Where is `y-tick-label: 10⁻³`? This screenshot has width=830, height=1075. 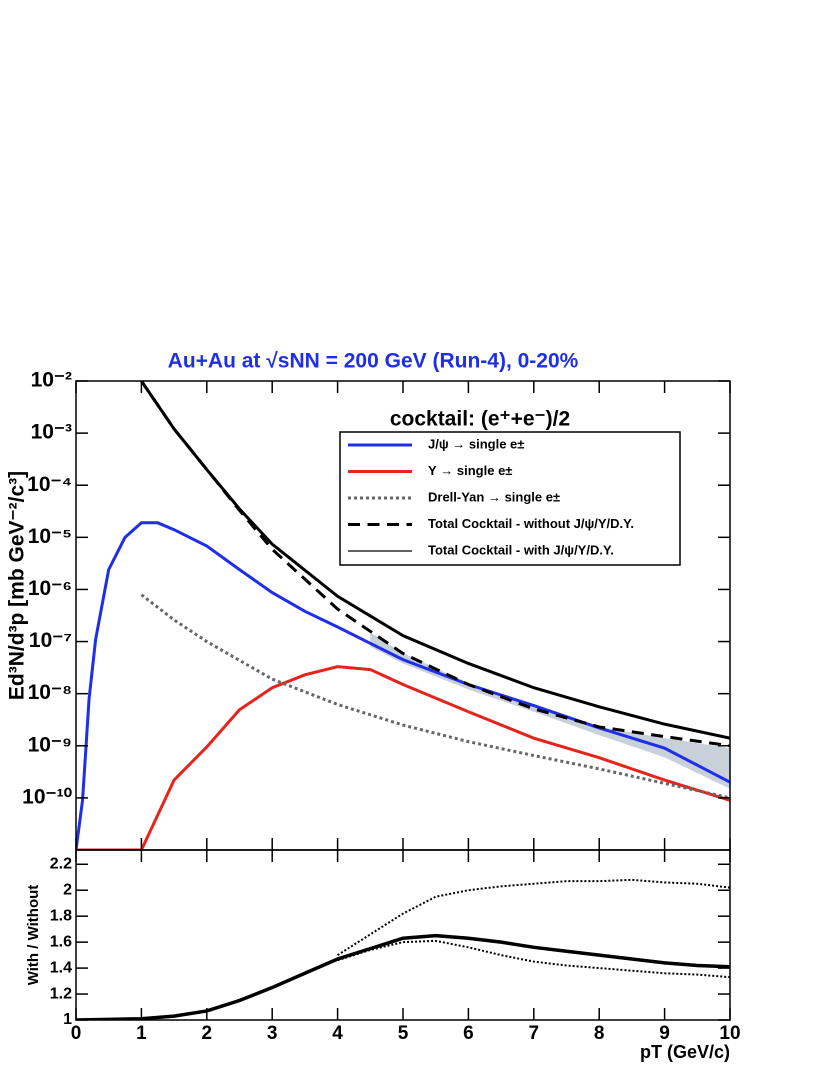
y-tick-label: 10⁻³ is located at coordinates (51, 432).